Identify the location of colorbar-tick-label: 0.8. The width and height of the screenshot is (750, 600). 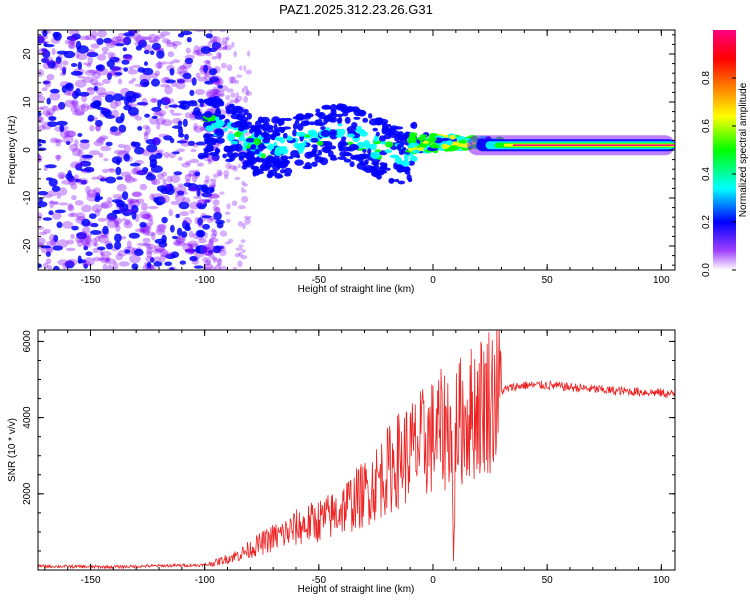
(706, 78).